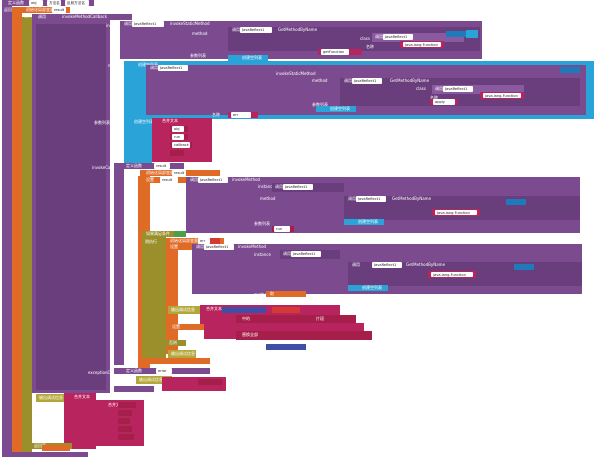 This screenshot has width=607, height=459. Describe the element at coordinates (80, 421) in the screenshot. I see `join-text-5: 合并文本` at that location.